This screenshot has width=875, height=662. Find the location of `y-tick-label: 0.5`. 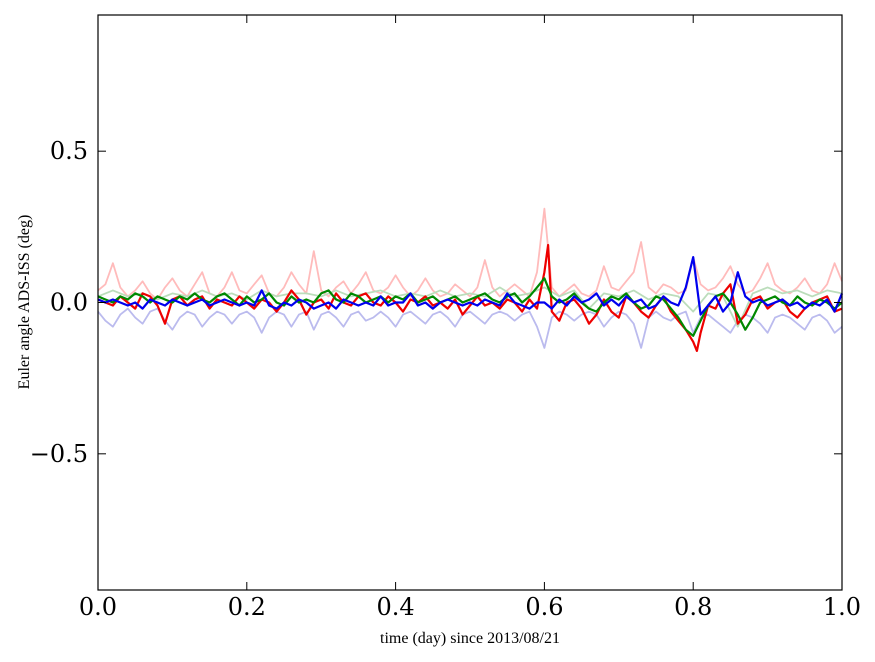

y-tick-label: 0.5 is located at coordinates (69, 151).